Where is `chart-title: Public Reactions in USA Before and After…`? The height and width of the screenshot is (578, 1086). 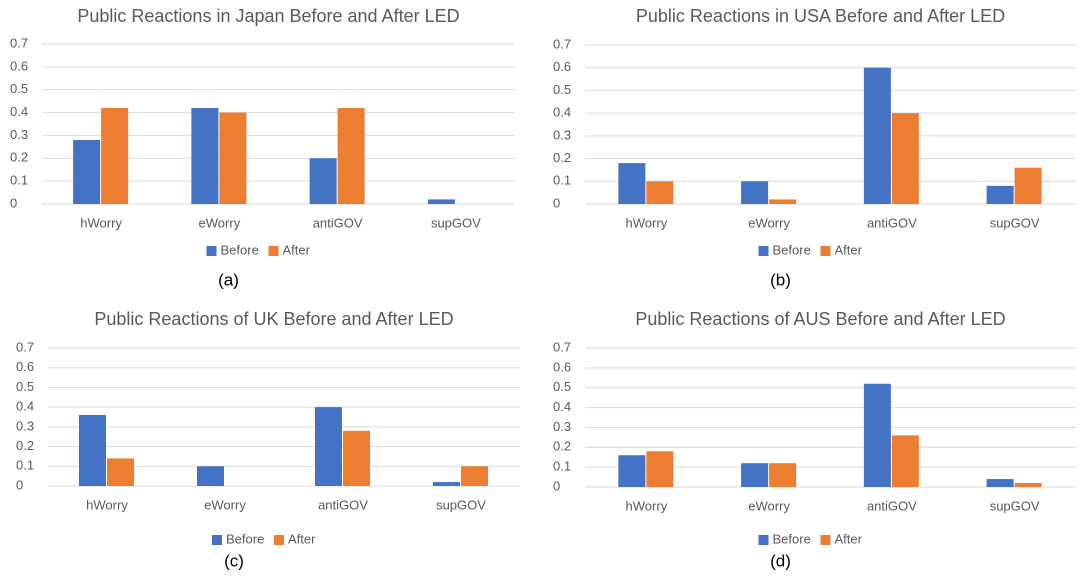
chart-title: Public Reactions in USA Before and After… is located at coordinates (820, 16).